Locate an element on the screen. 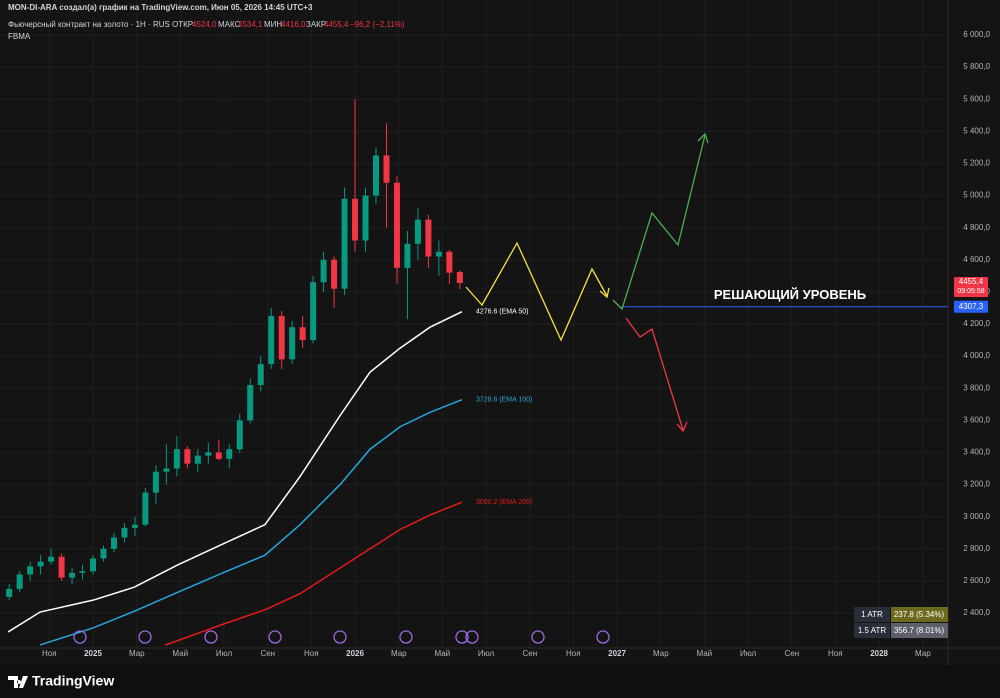 The width and height of the screenshot is (1000, 698). y-tick-label: 3 800,0 is located at coordinates (976, 387).